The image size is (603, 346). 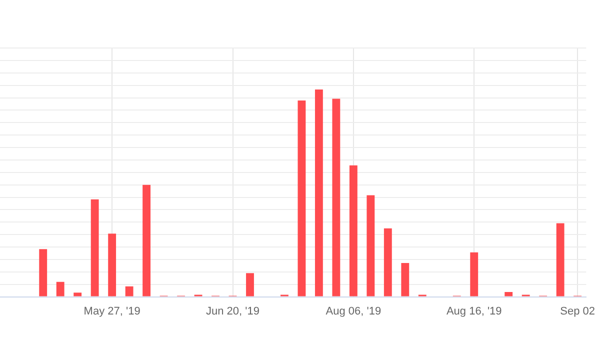 What do you see at coordinates (233, 311) in the screenshot?
I see `x-tick-label: Jun 20, '19` at bounding box center [233, 311].